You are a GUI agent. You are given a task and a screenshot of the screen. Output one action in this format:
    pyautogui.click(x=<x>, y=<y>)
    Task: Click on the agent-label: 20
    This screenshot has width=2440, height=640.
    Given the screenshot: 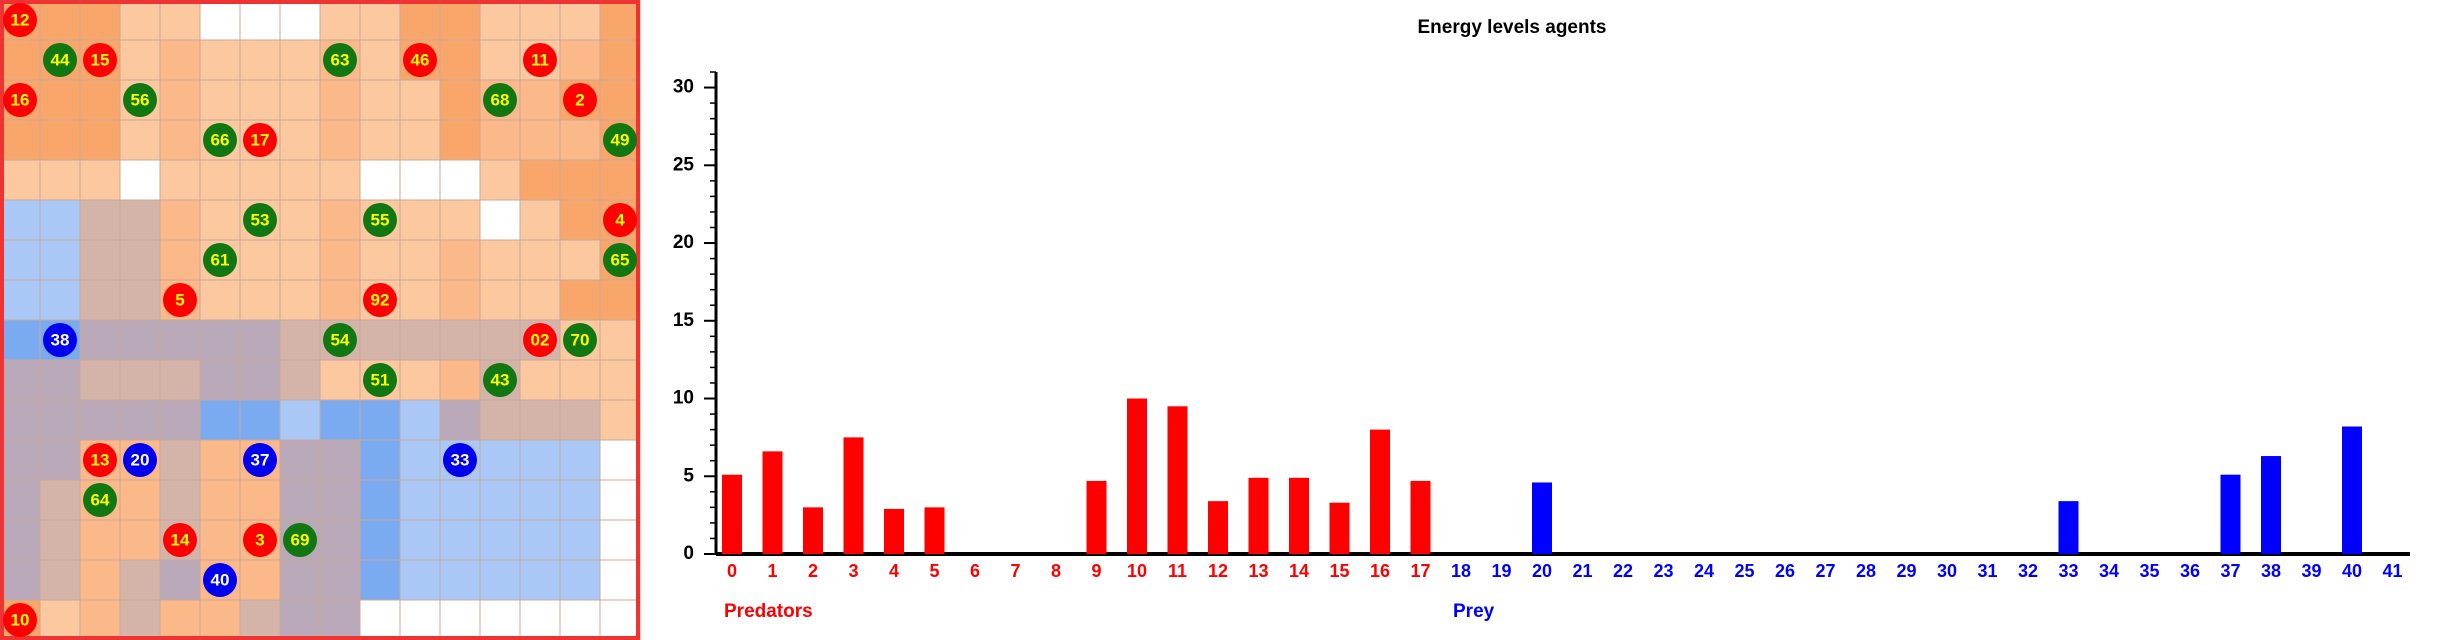 What is the action you would take?
    pyautogui.click(x=140, y=459)
    